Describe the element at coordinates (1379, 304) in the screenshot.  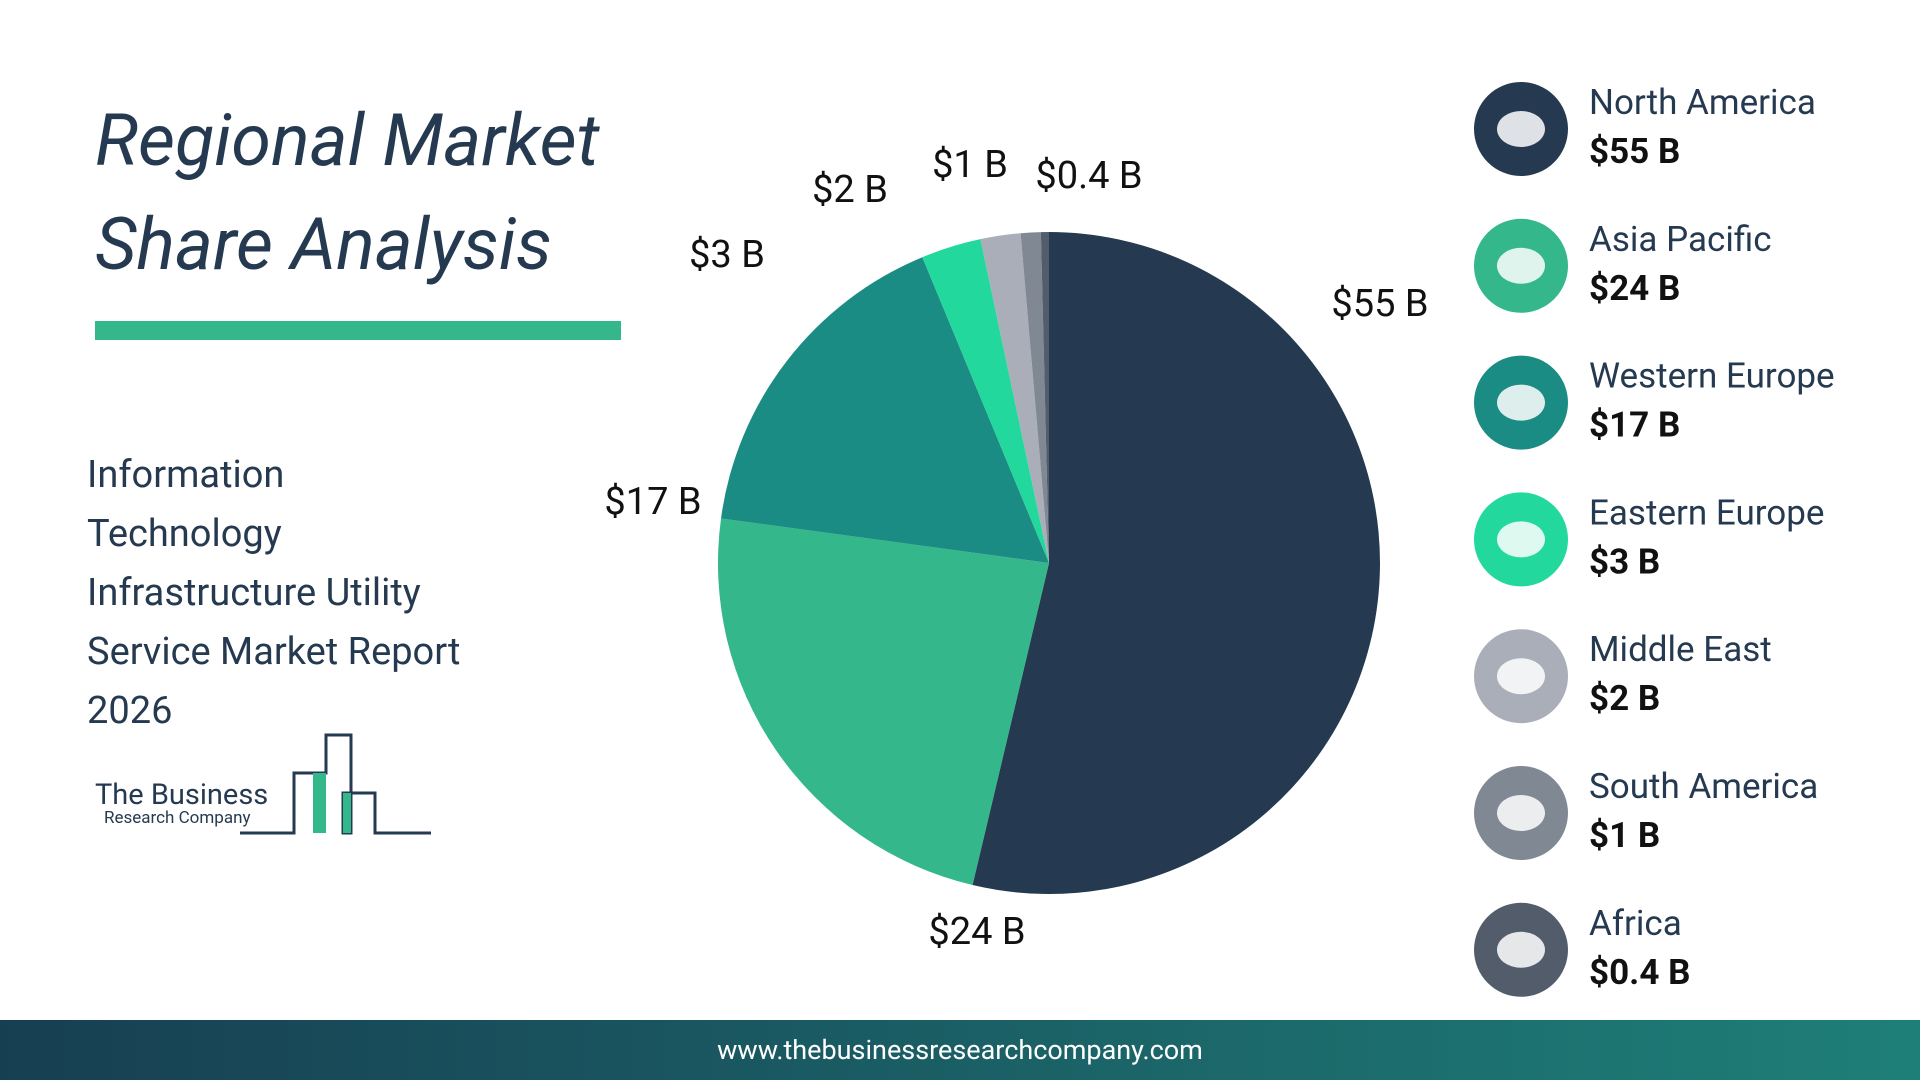
I see `pie-label: $55 B` at that location.